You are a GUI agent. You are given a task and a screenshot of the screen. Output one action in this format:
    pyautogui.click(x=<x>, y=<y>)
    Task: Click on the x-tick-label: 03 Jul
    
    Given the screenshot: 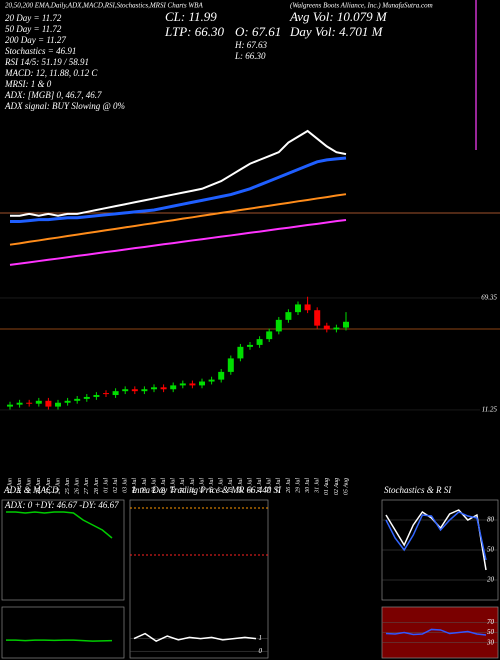 What is the action you would take?
    pyautogui.click(x=126, y=485)
    